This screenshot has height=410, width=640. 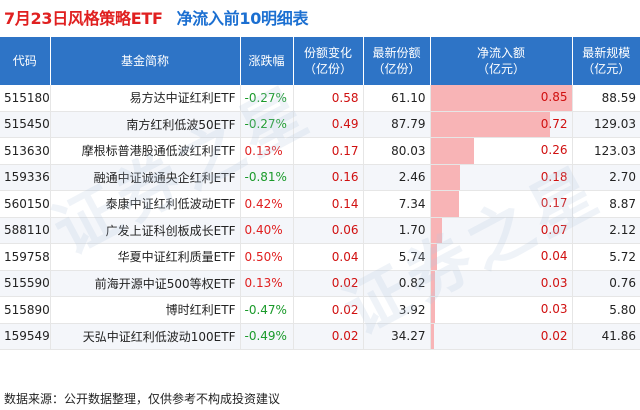 What do you see at coordinates (554, 229) in the screenshot?
I see `inflow-value: 0.07` at bounding box center [554, 229].